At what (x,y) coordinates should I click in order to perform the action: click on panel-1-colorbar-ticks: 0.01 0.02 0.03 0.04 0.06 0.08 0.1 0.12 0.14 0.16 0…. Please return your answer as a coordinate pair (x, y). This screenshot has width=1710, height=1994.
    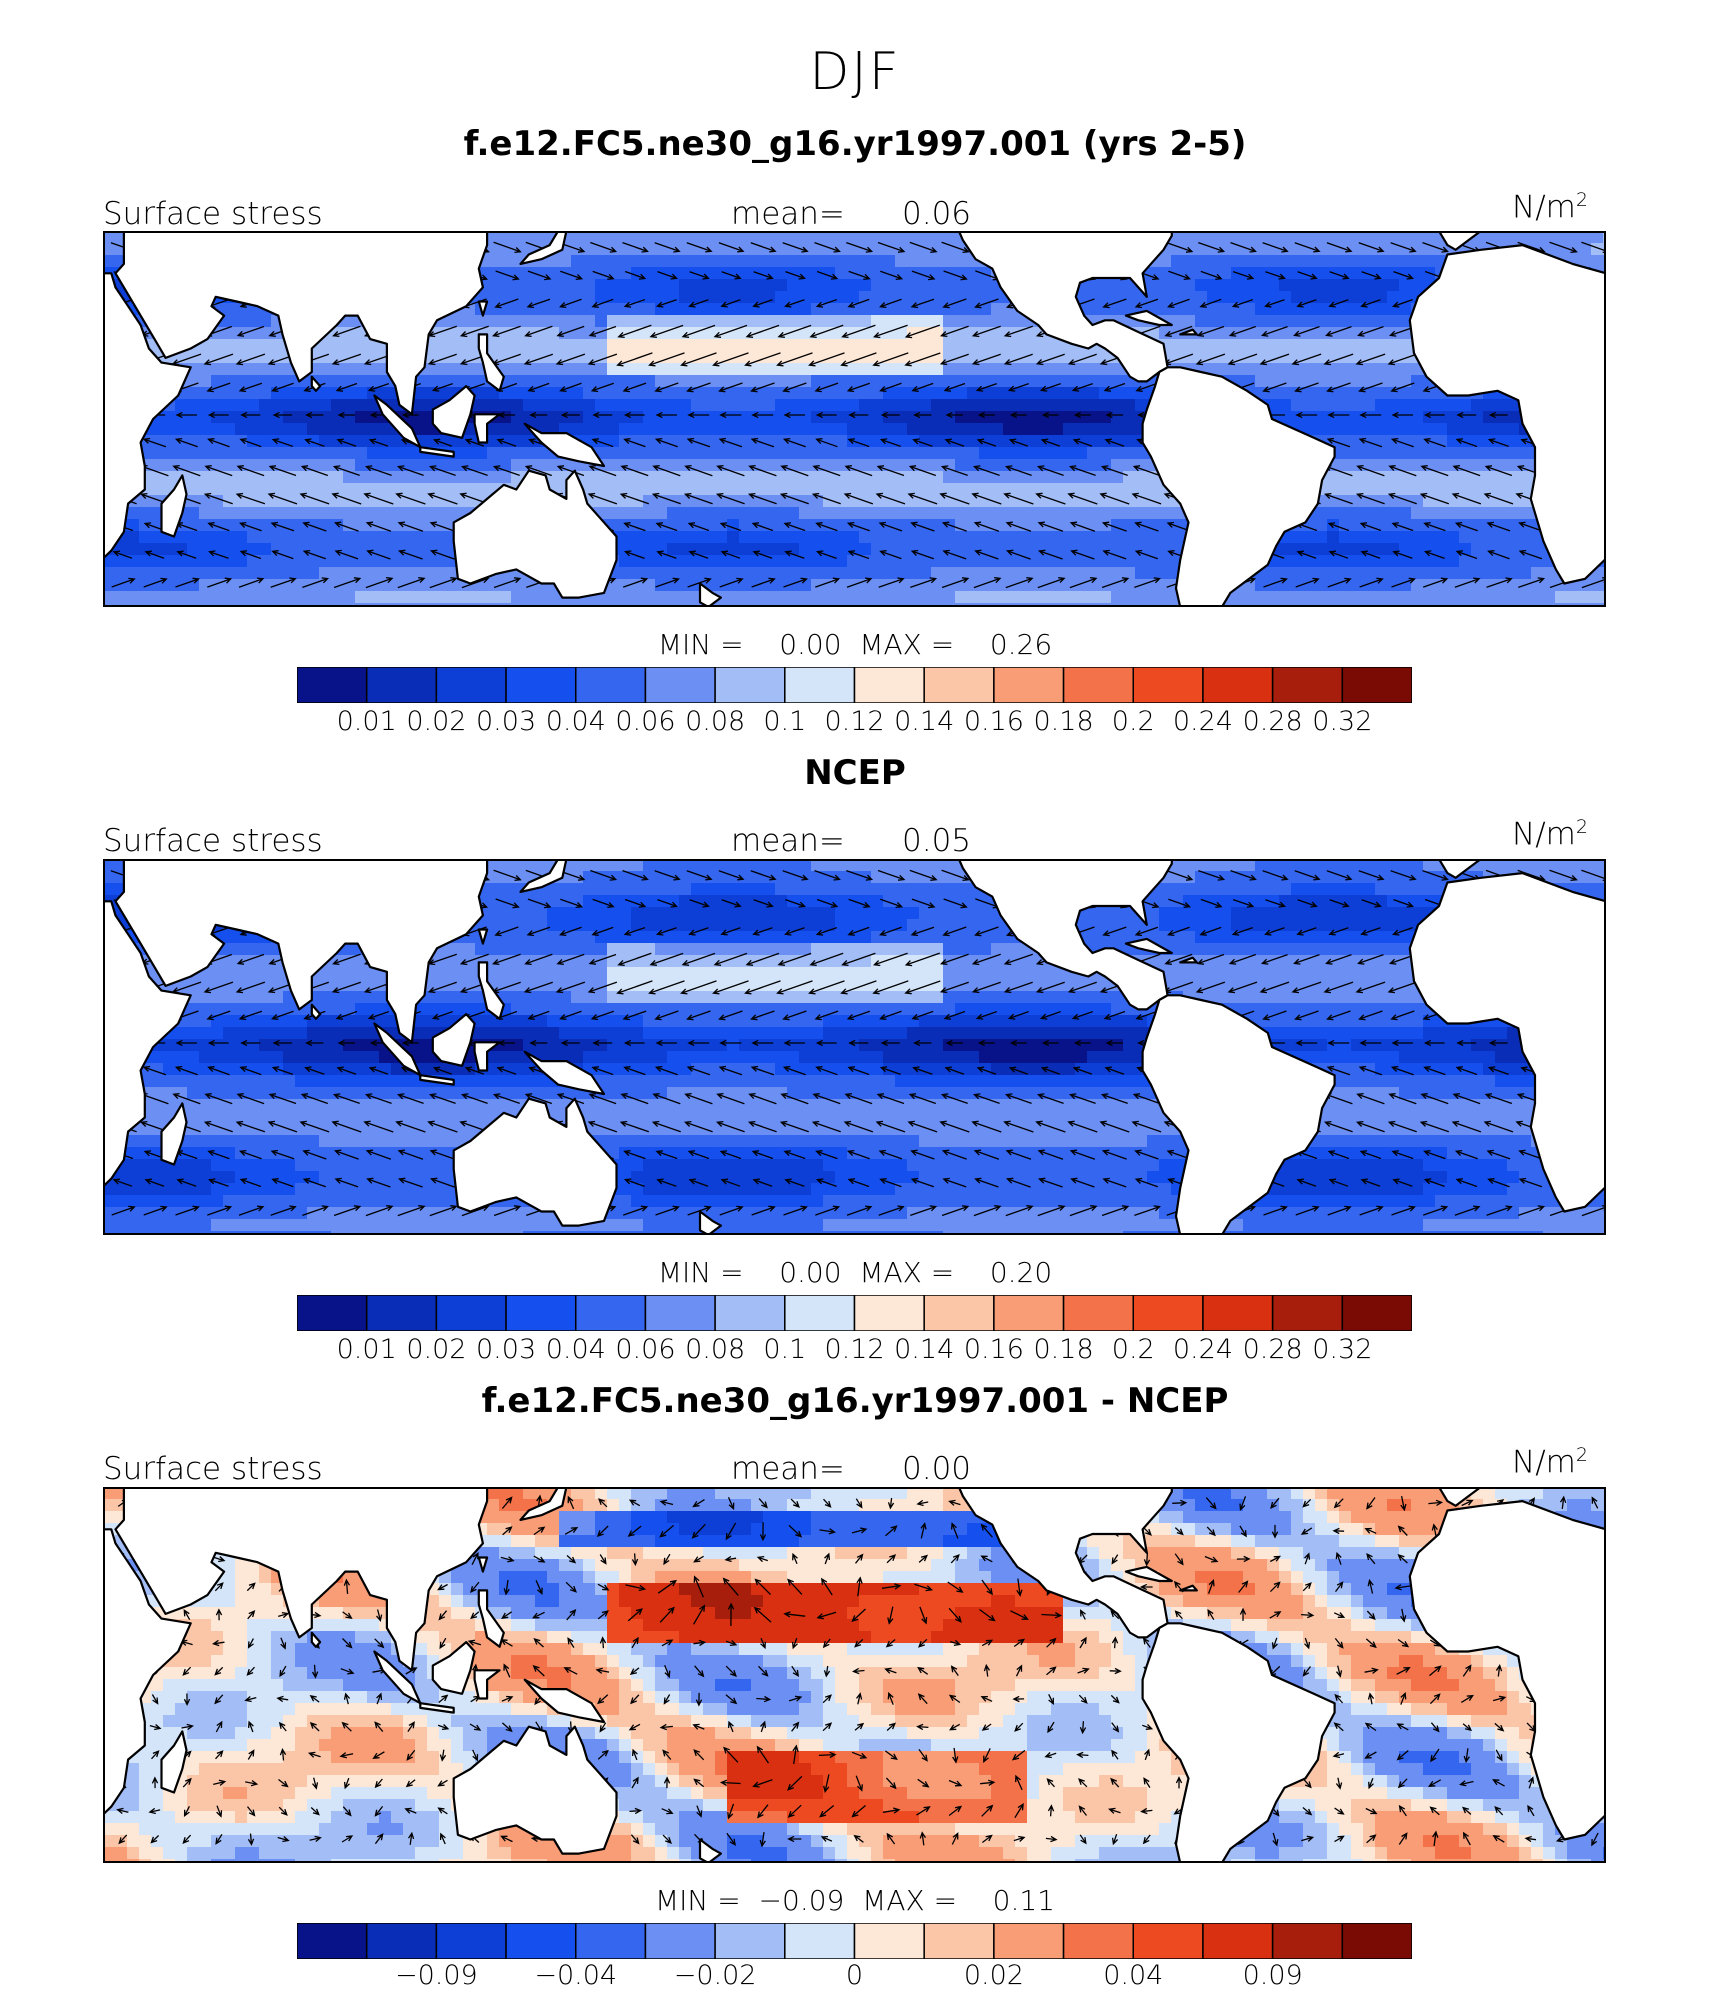
    Looking at the image, I should click on (855, 723).